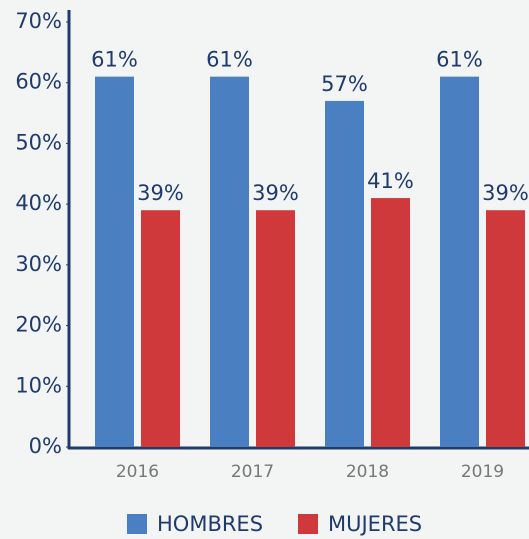 This screenshot has width=529, height=539. I want to click on data-label: 41%, so click(390, 181).